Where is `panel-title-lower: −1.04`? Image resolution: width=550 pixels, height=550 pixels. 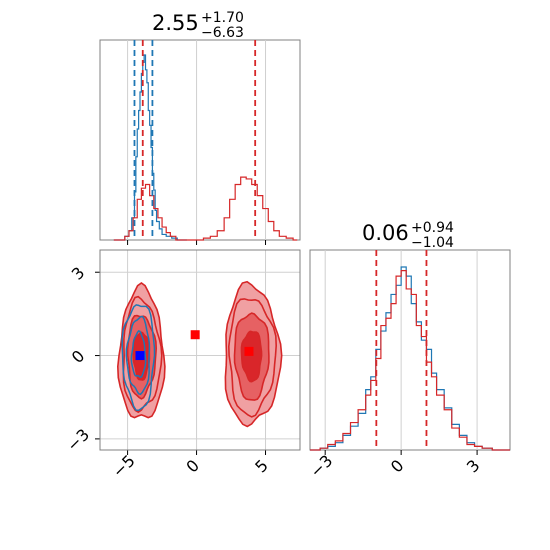 panel-title-lower: −1.04 is located at coordinates (432, 243).